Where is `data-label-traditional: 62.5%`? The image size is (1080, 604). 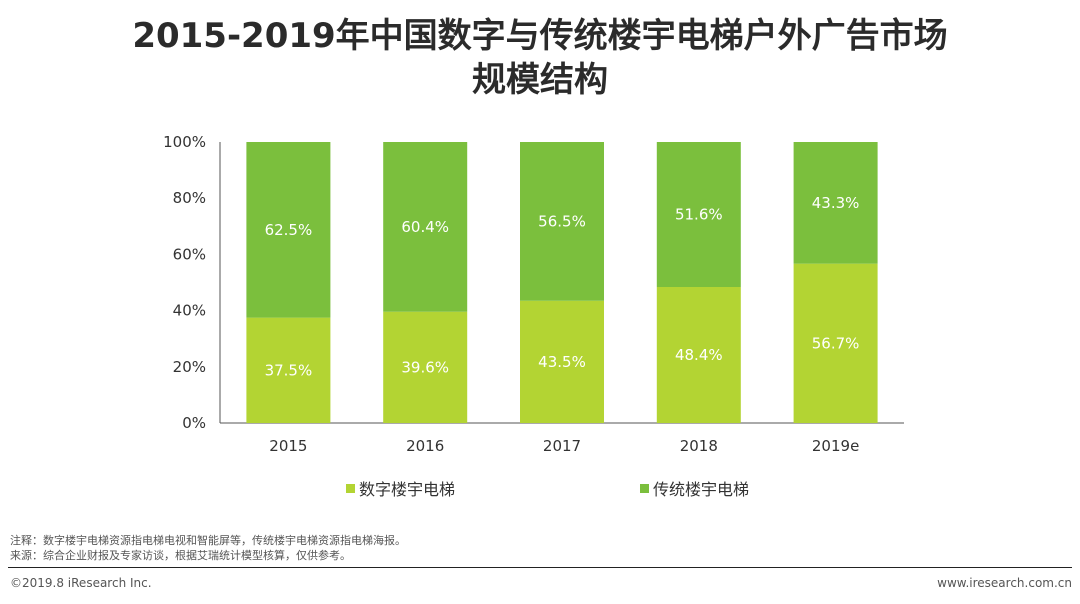
data-label-traditional: 62.5% is located at coordinates (289, 230).